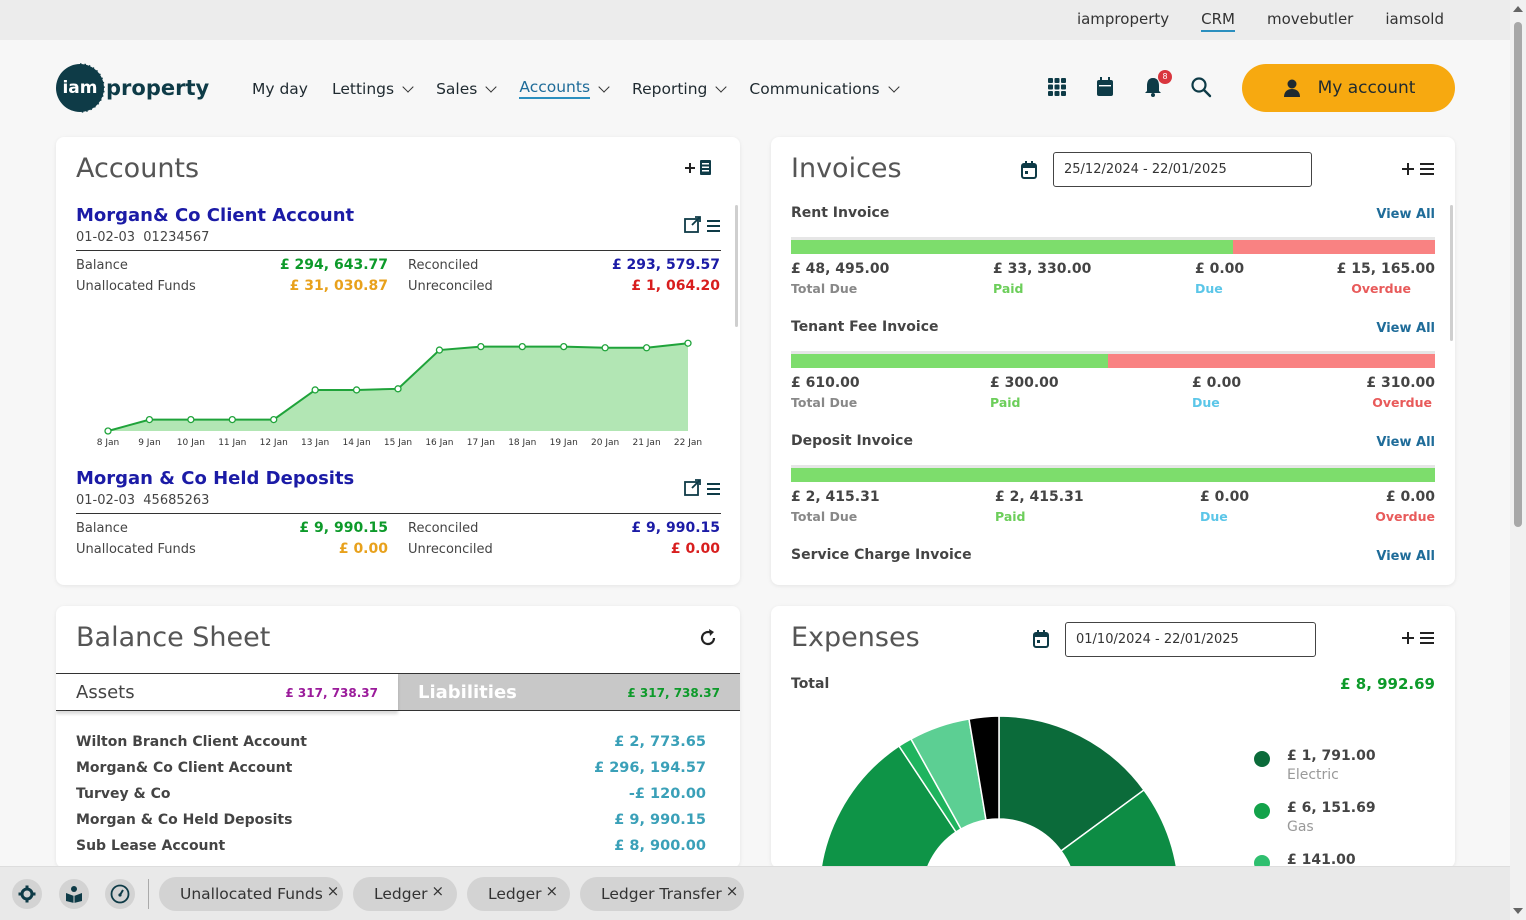 This screenshot has height=920, width=1526. I want to click on logo: iam property, so click(133, 88).